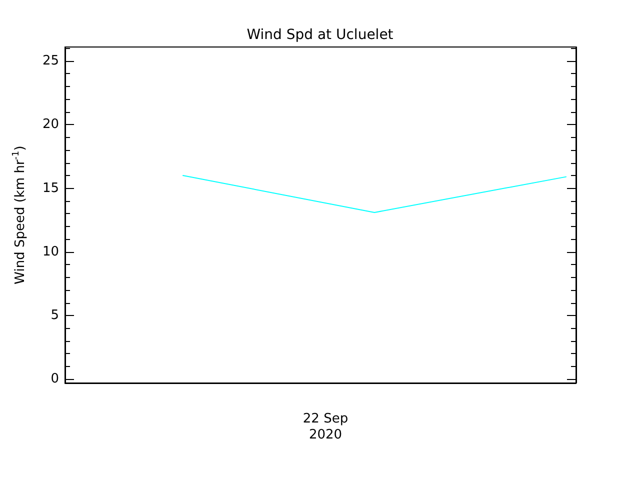 The image size is (640, 480). What do you see at coordinates (54, 316) in the screenshot?
I see `y-tick-label: 5` at bounding box center [54, 316].